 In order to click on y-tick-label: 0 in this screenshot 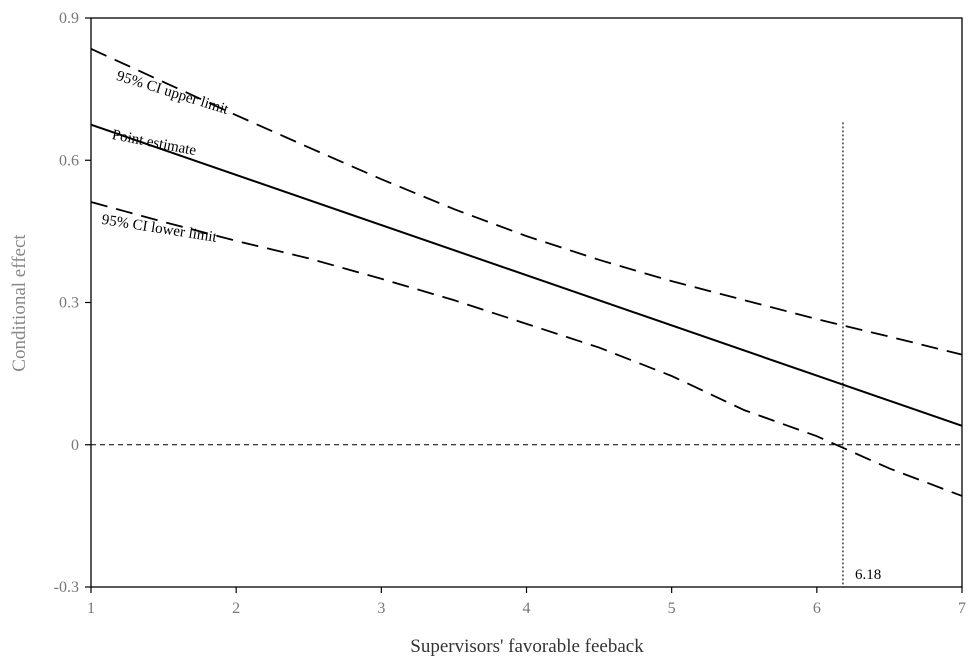, I will do `click(75, 445)`.